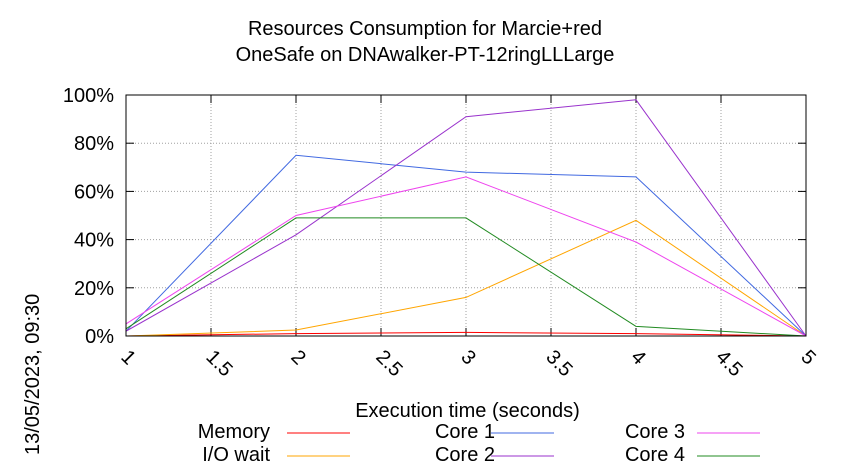 This screenshot has width=850, height=475. What do you see at coordinates (127, 357) in the screenshot?
I see `x-tick-label: 1` at bounding box center [127, 357].